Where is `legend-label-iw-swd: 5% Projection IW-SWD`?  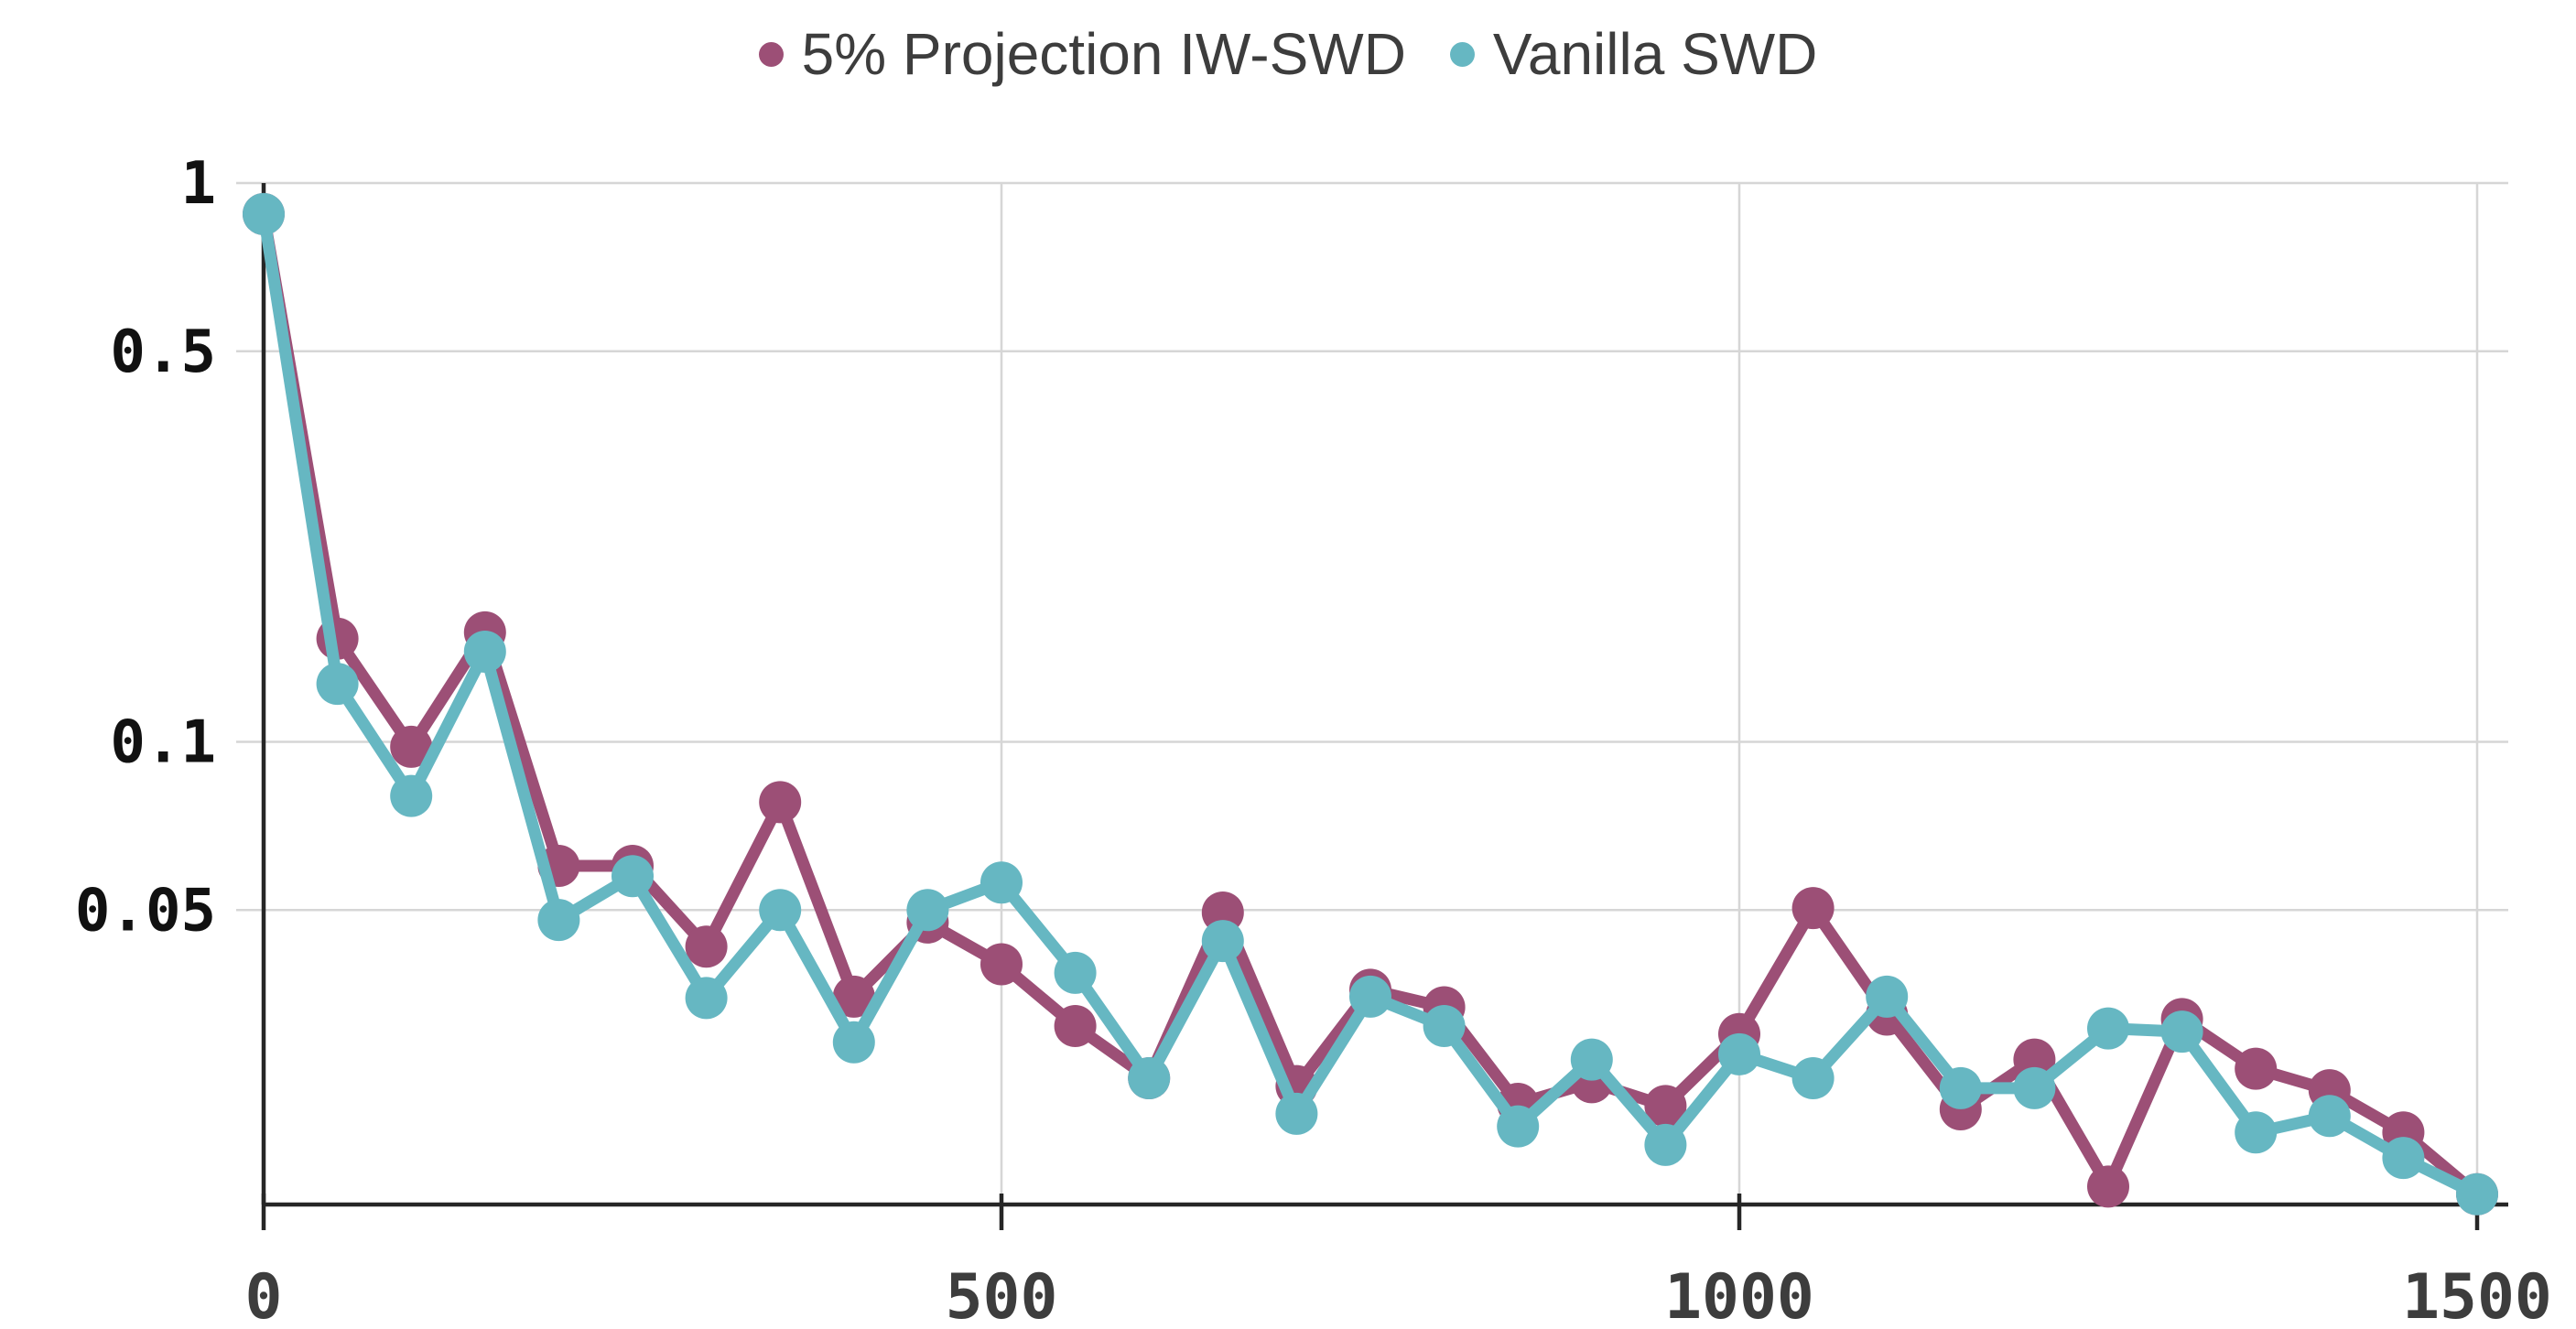
legend-label-iw-swd: 5% Projection IW-SWD is located at coordinates (1104, 54).